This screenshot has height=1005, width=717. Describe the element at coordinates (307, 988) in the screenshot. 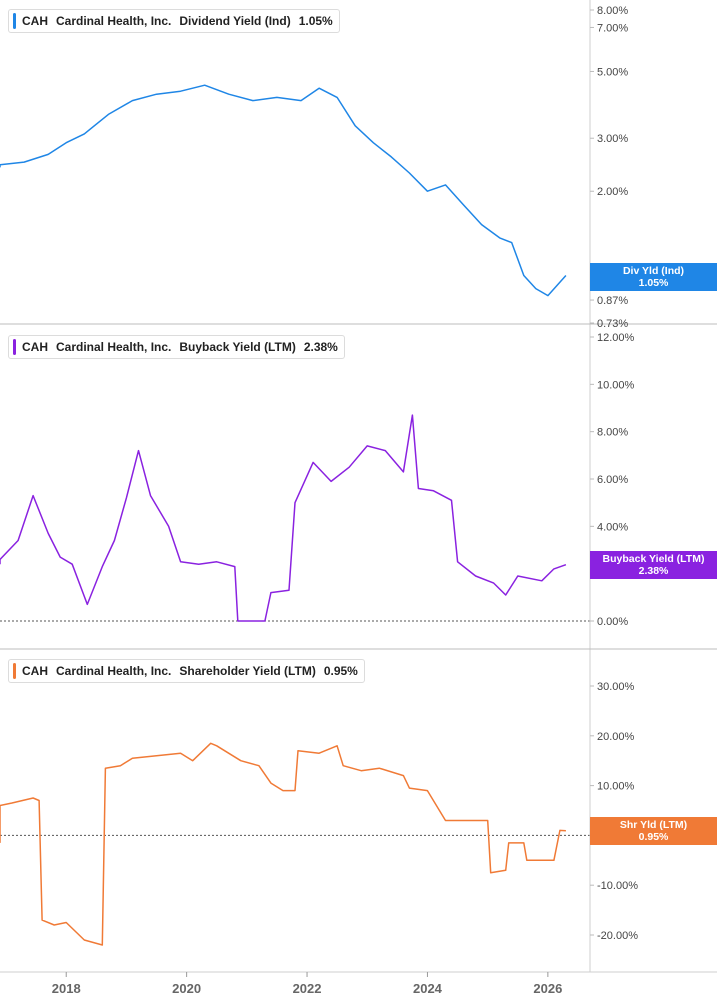

I see `x-tick-label: 2022` at that location.